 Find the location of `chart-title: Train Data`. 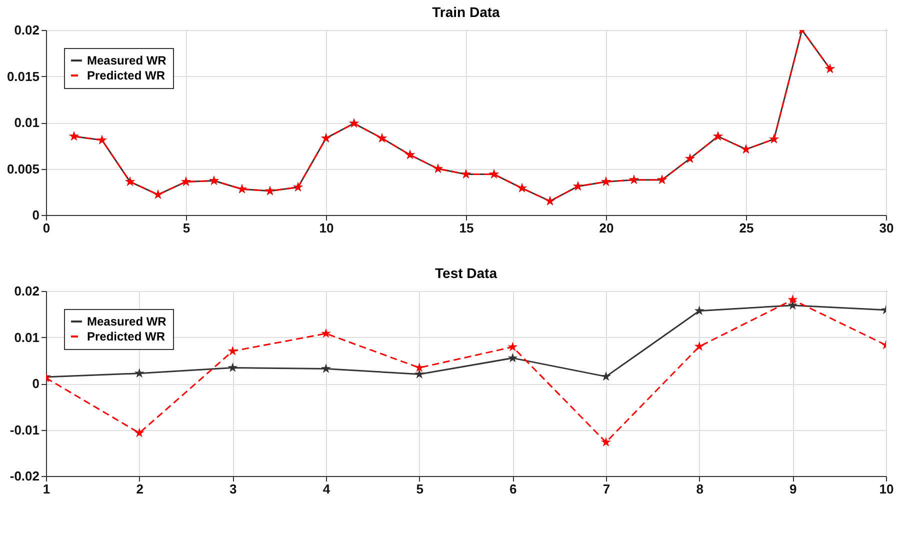

chart-title: Train Data is located at coordinates (466, 12).